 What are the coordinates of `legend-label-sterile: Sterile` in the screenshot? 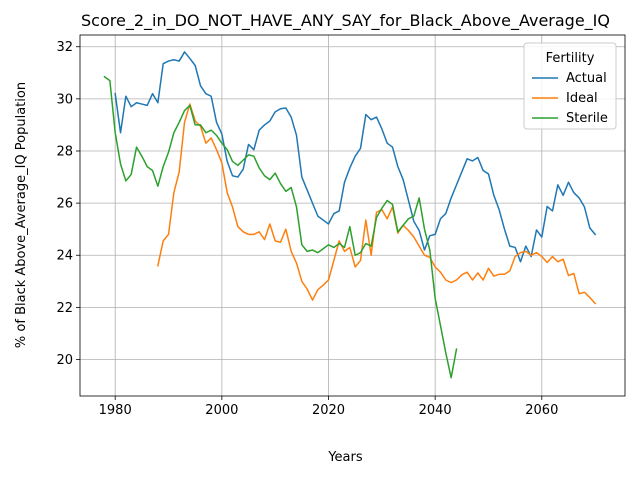 It's located at (587, 118).